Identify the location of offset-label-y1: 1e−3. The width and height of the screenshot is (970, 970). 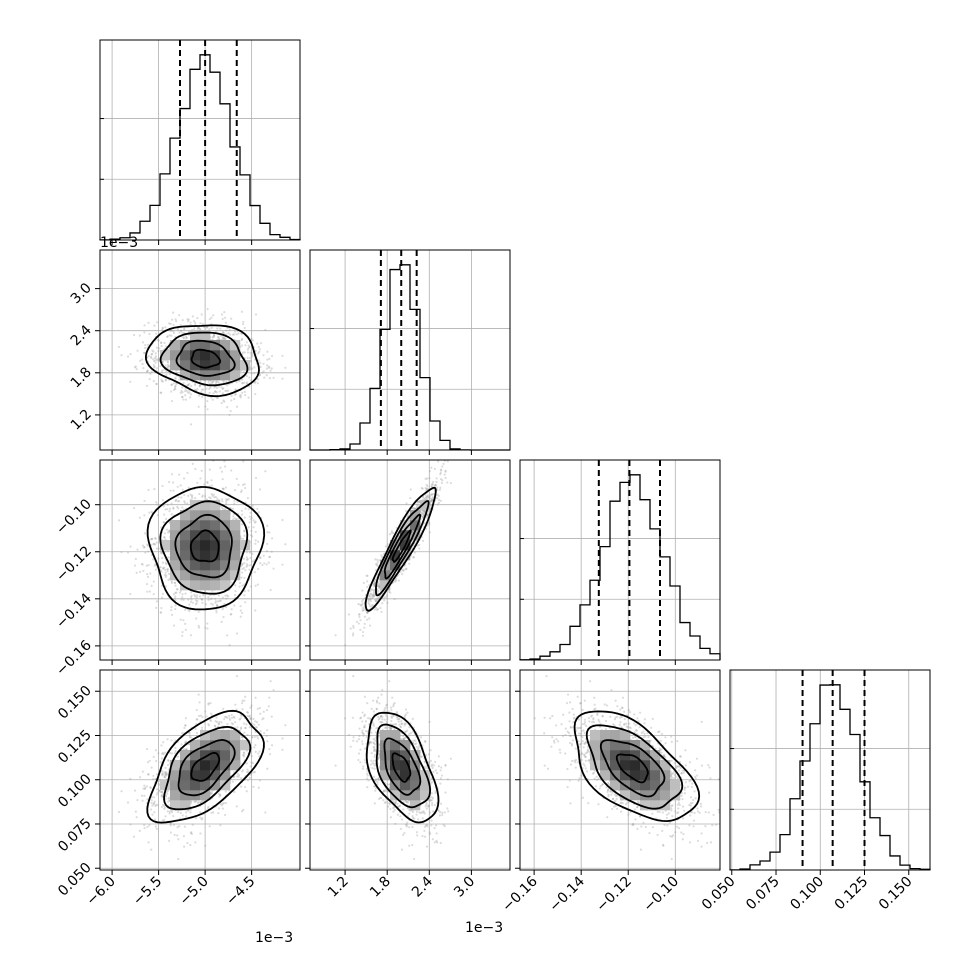
(119, 243).